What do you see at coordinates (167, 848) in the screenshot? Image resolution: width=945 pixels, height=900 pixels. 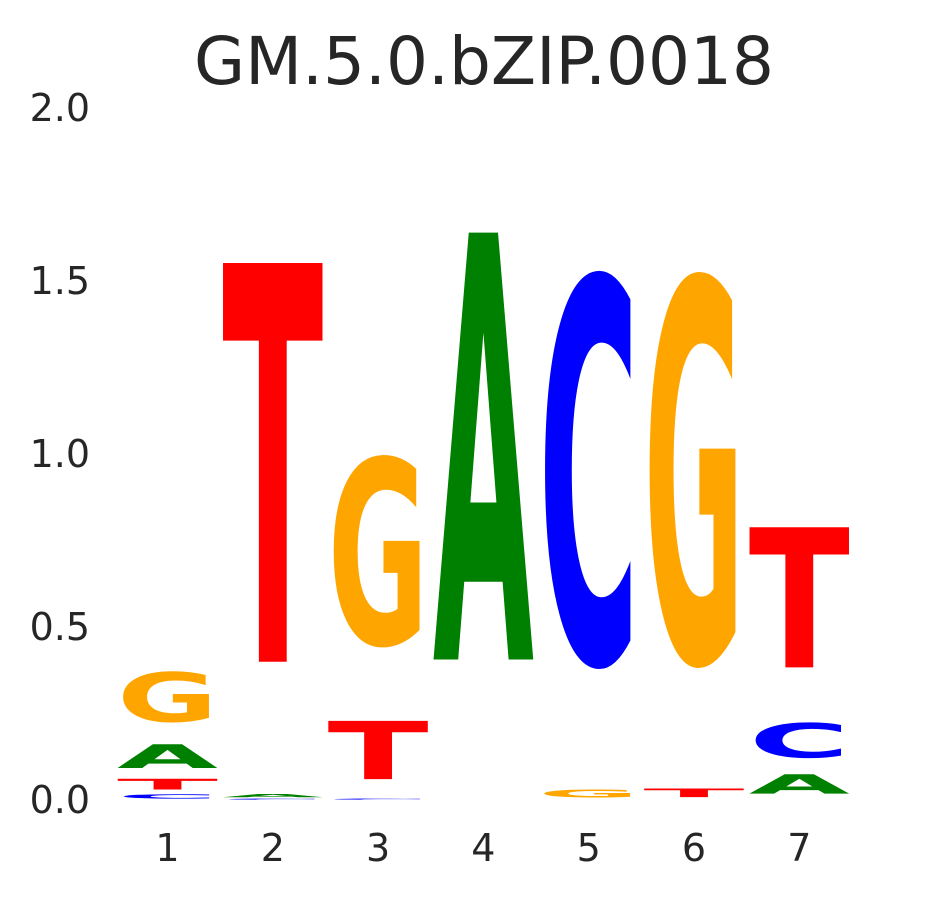 I see `x-tick-label: 1` at bounding box center [167, 848].